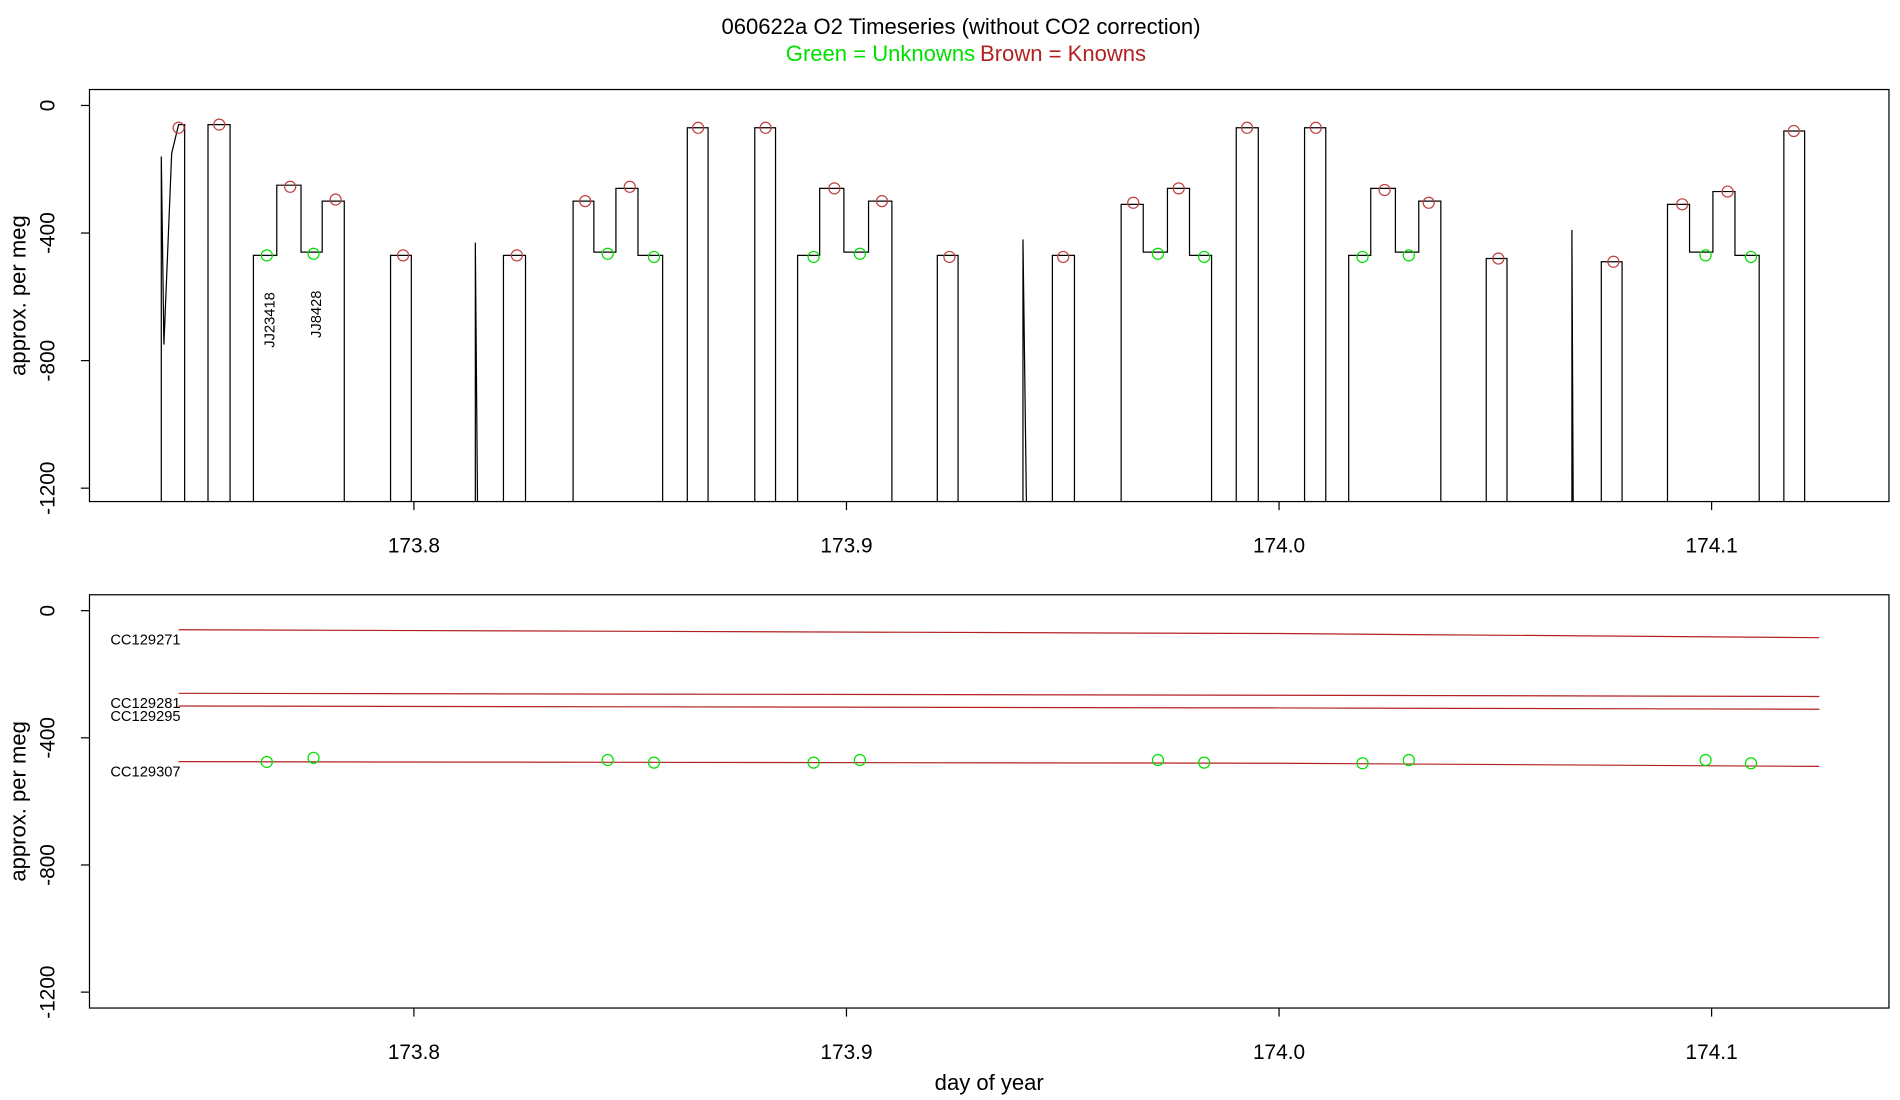 The image size is (1900, 1100). What do you see at coordinates (145, 704) in the screenshot?
I see `series-label: CC129281` at bounding box center [145, 704].